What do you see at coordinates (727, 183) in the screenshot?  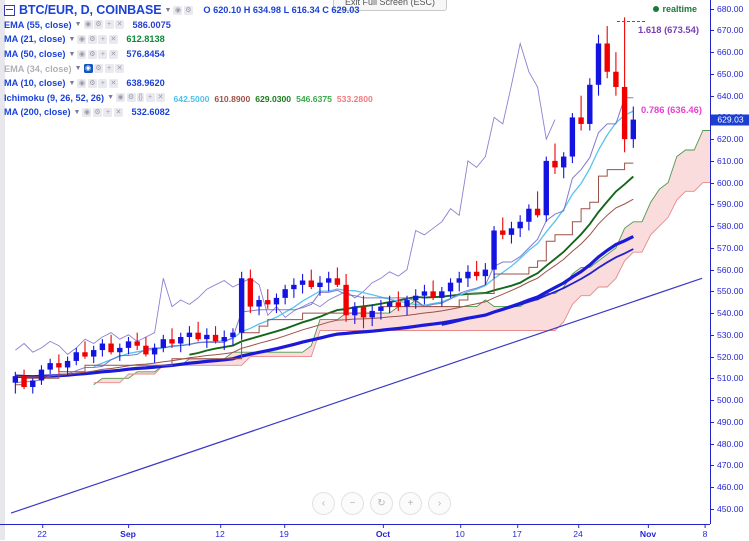 I see `price-tick: 600.00` at bounding box center [727, 183].